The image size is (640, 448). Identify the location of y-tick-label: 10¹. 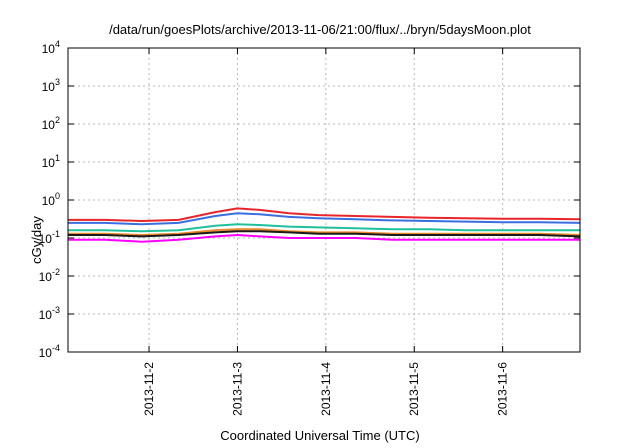
(51, 161).